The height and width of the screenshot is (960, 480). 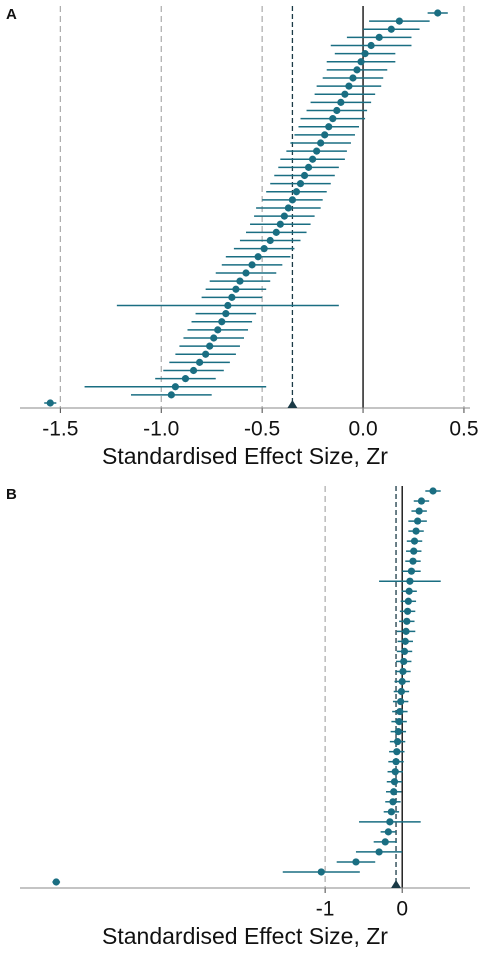 I want to click on x-tick-label: -0.5, so click(x=262, y=429).